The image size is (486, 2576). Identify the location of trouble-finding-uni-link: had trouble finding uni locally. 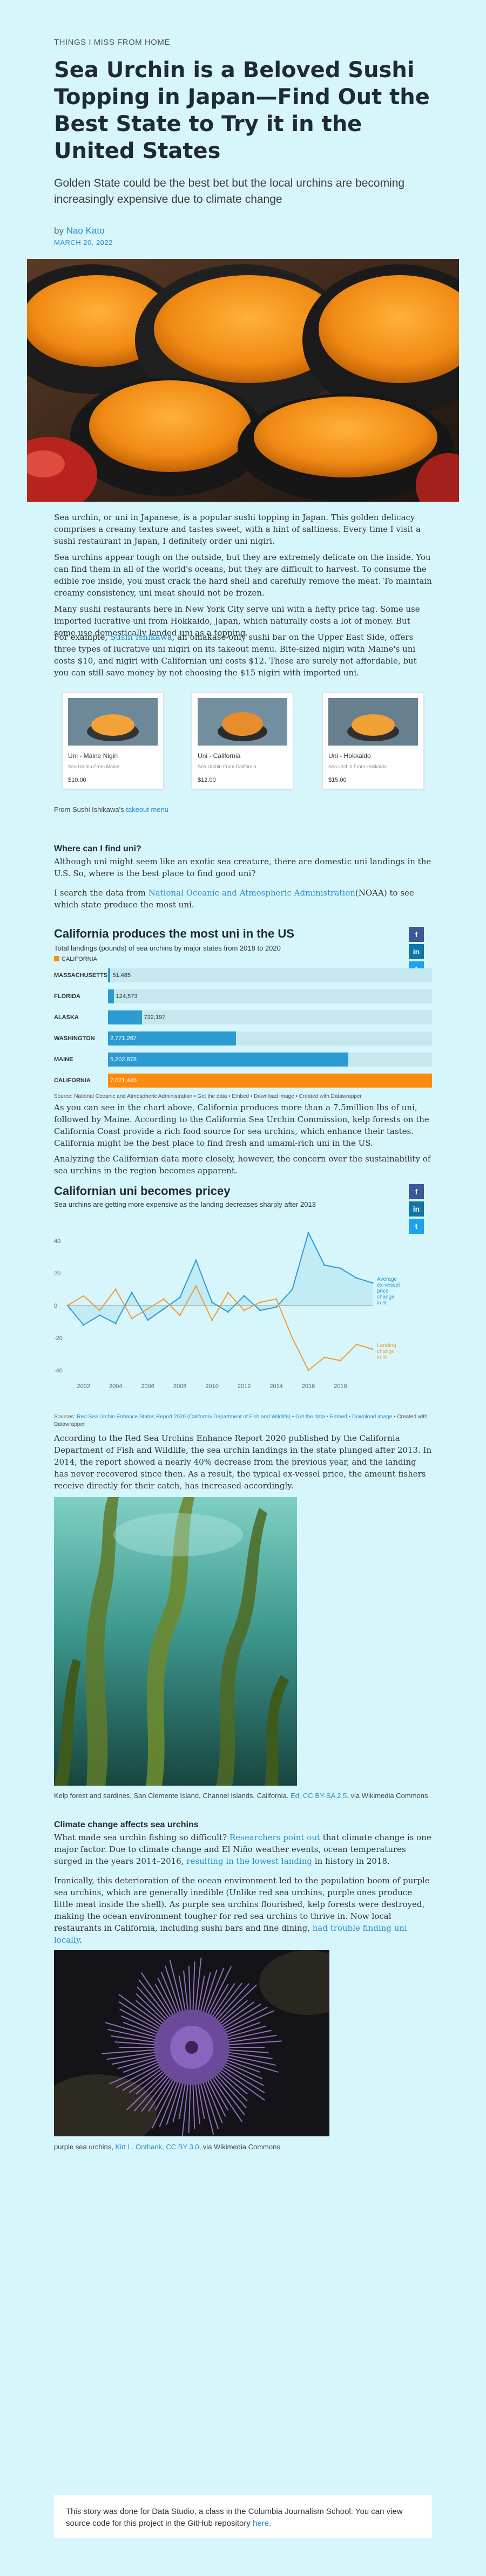
(230, 1934).